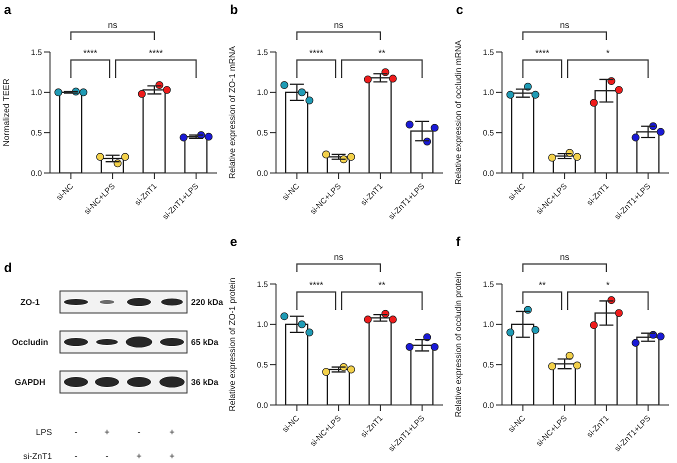 This screenshot has width=677, height=463. What do you see at coordinates (30, 301) in the screenshot?
I see `text: ZO-1` at bounding box center [30, 301].